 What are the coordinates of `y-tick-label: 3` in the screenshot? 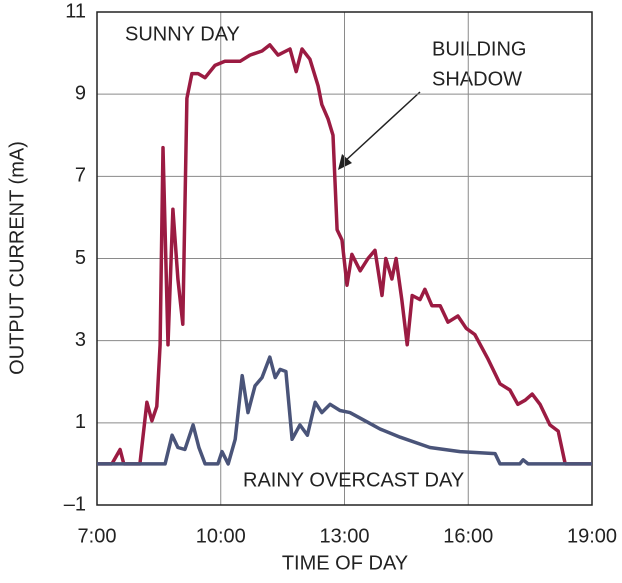 It's located at (80, 340).